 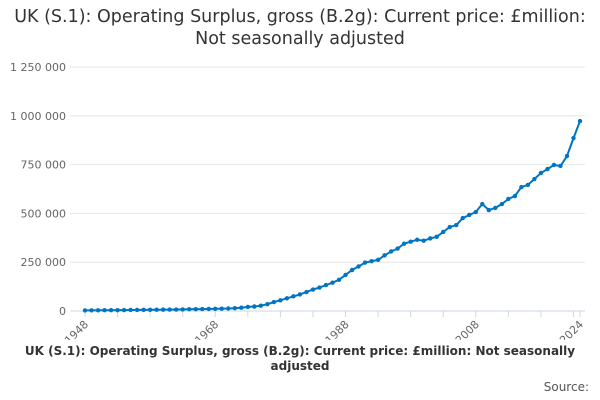 I want to click on y-tick-label: 750 000, so click(x=44, y=165).